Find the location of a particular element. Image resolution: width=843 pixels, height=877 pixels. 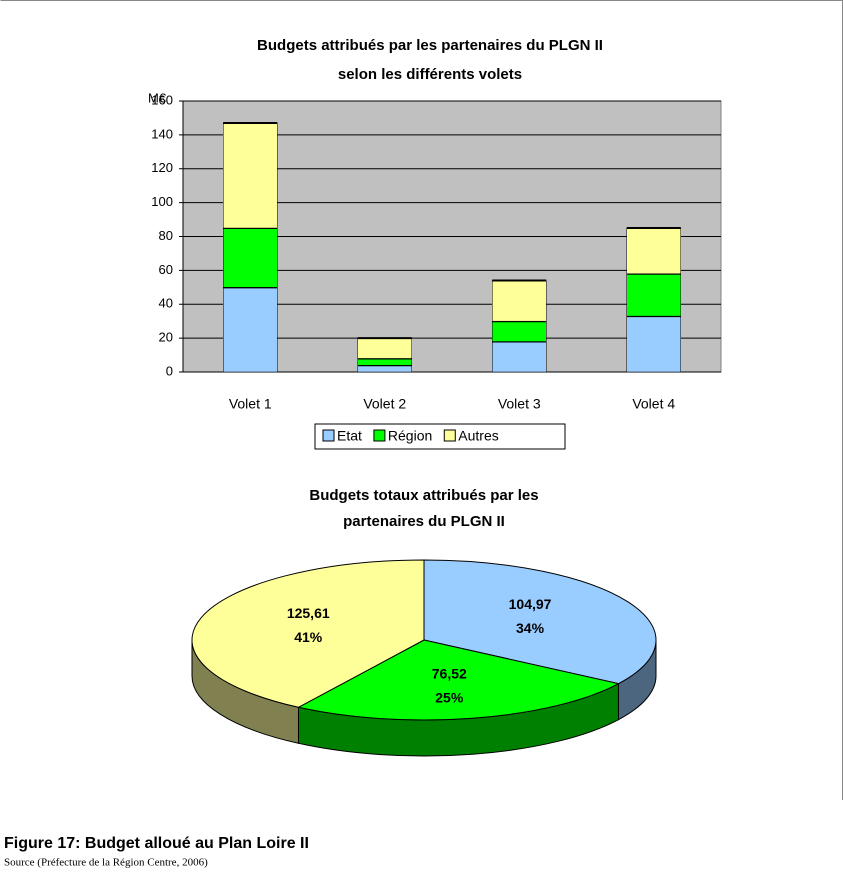

x-tick-label: Volet 1 is located at coordinates (250, 404).